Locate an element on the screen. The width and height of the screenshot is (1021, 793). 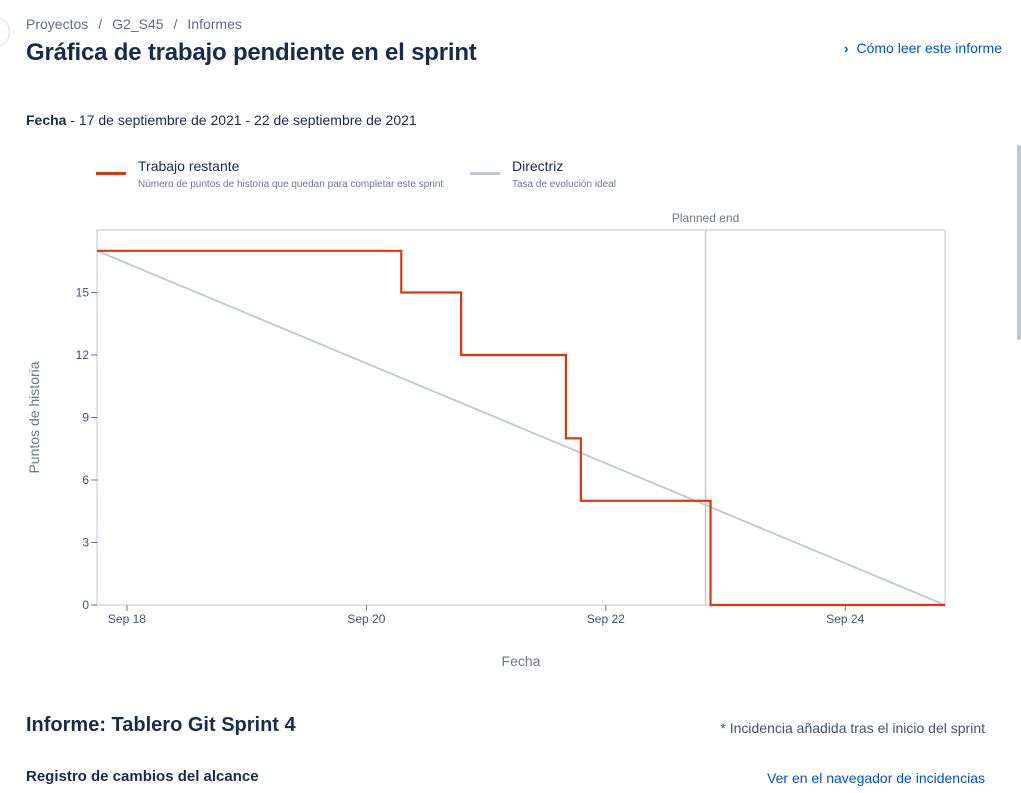
chevron-right-icon: › is located at coordinates (846, 48).